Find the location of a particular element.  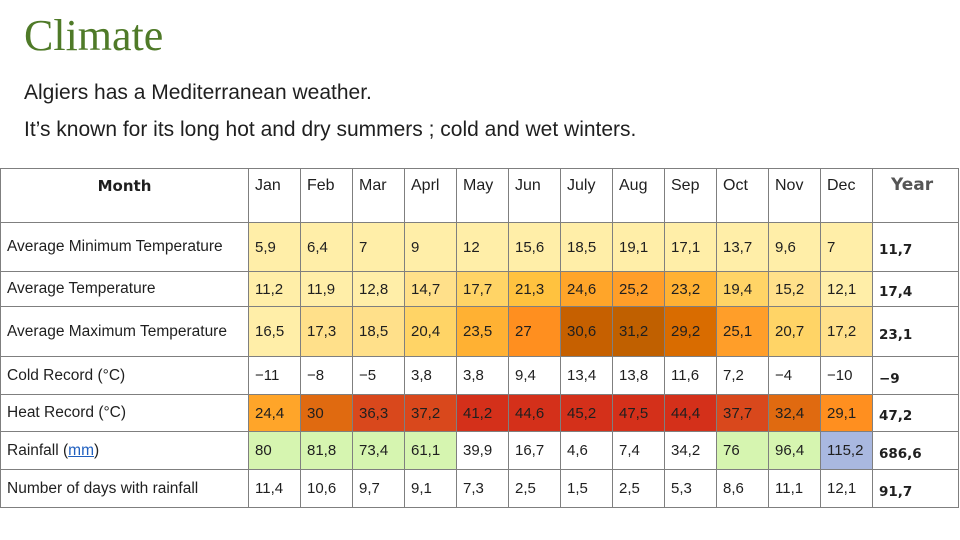

table-cell: 16,5 is located at coordinates (274, 331).